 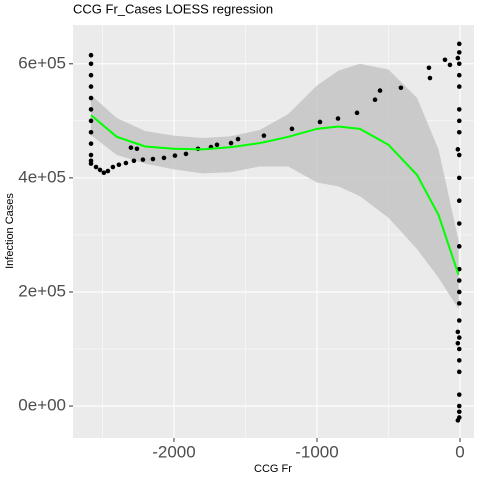 I want to click on x-axis-title: CCG Fr, so click(x=273, y=469).